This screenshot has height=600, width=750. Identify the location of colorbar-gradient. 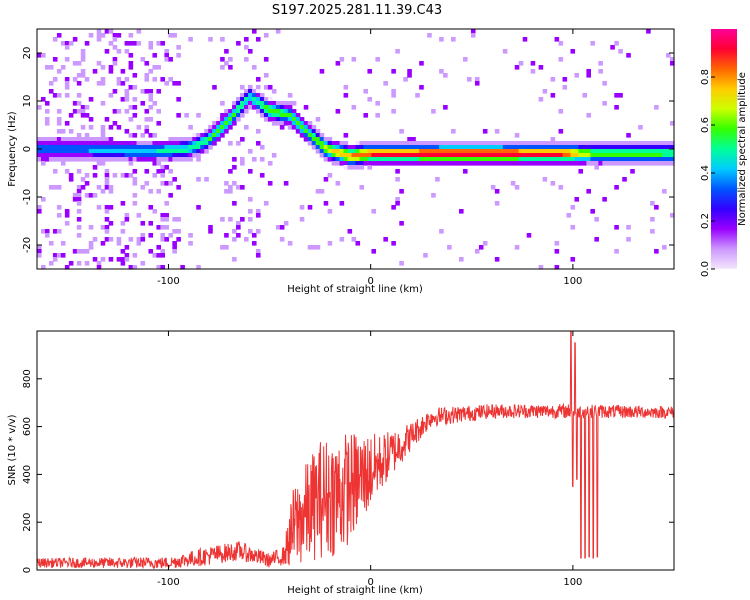
(724, 149).